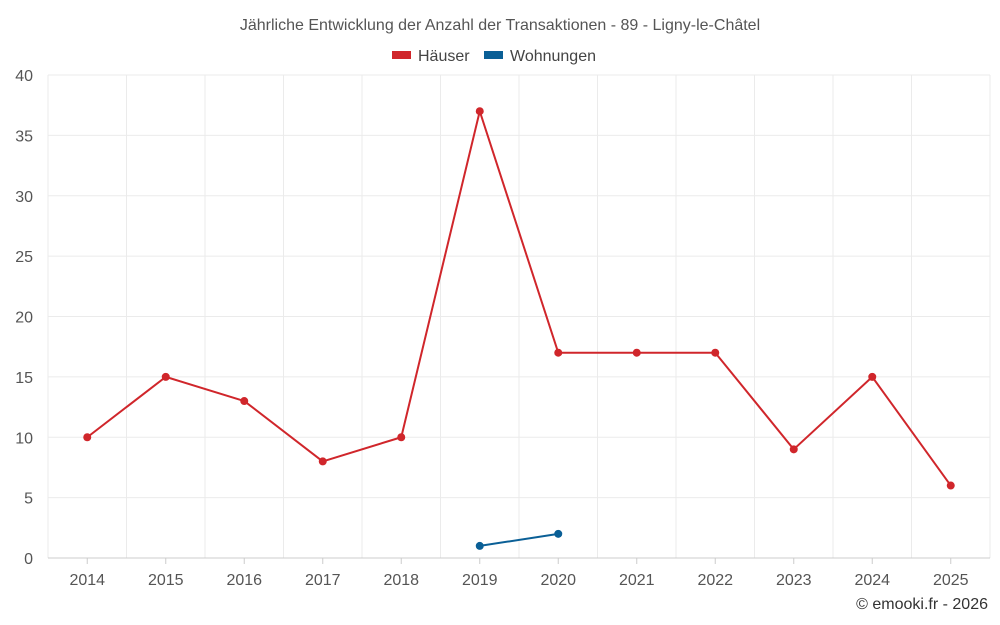 The image size is (1000, 625). I want to click on y-axis: 0 5 10 15 20 25 30 35 40, so click(24, 318).